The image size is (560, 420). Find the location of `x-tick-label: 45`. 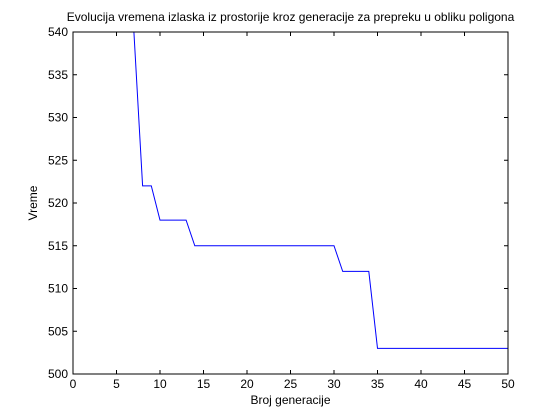

x-tick-label: 45 is located at coordinates (465, 384).